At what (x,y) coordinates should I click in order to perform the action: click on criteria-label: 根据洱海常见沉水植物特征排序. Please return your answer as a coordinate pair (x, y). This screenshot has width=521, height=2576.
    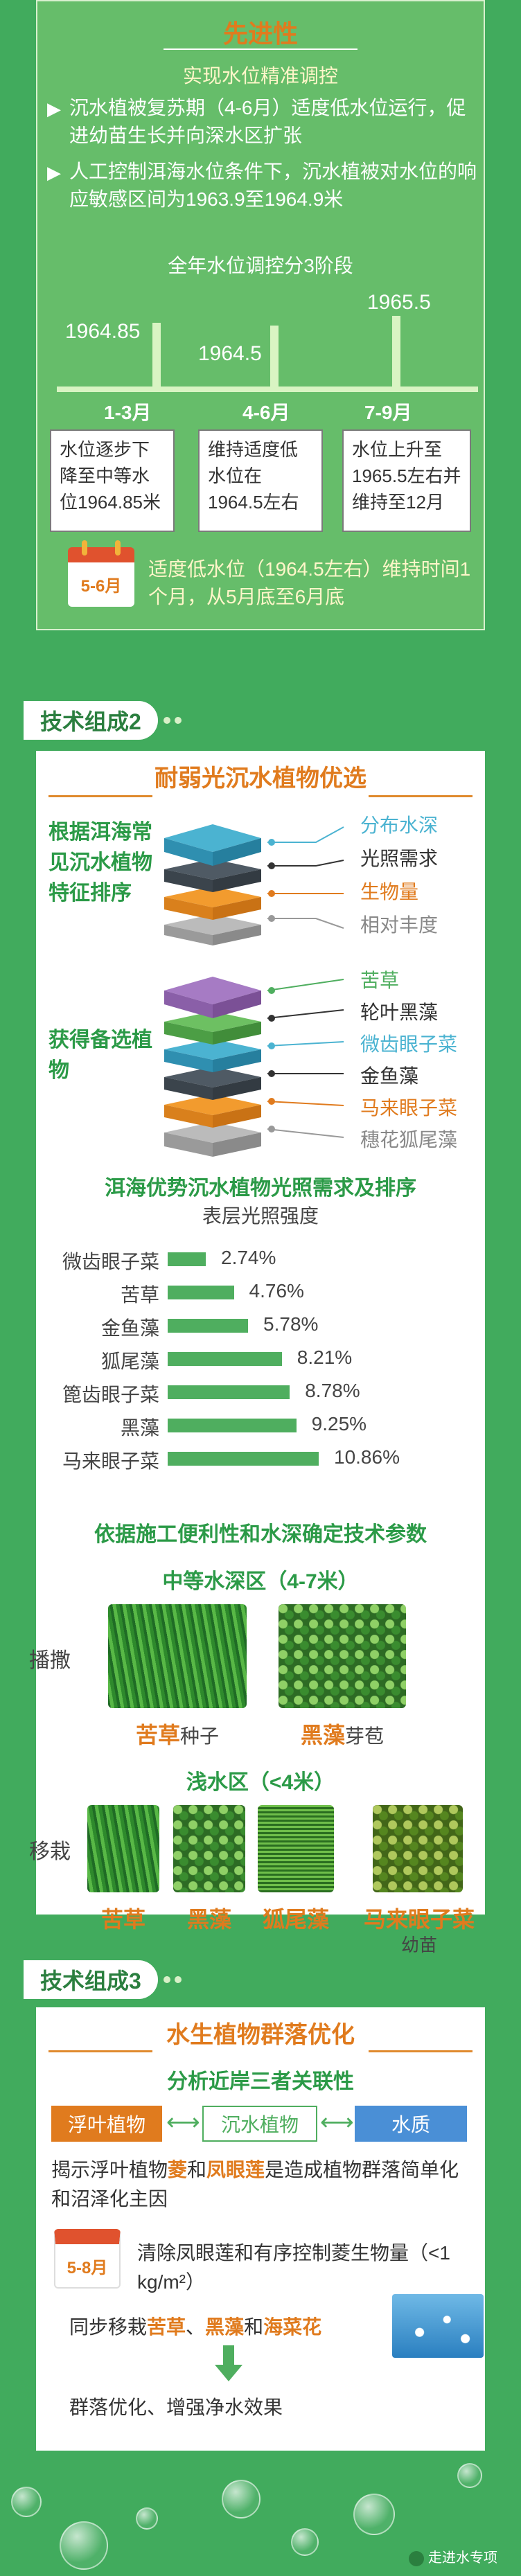
    Looking at the image, I should click on (100, 863).